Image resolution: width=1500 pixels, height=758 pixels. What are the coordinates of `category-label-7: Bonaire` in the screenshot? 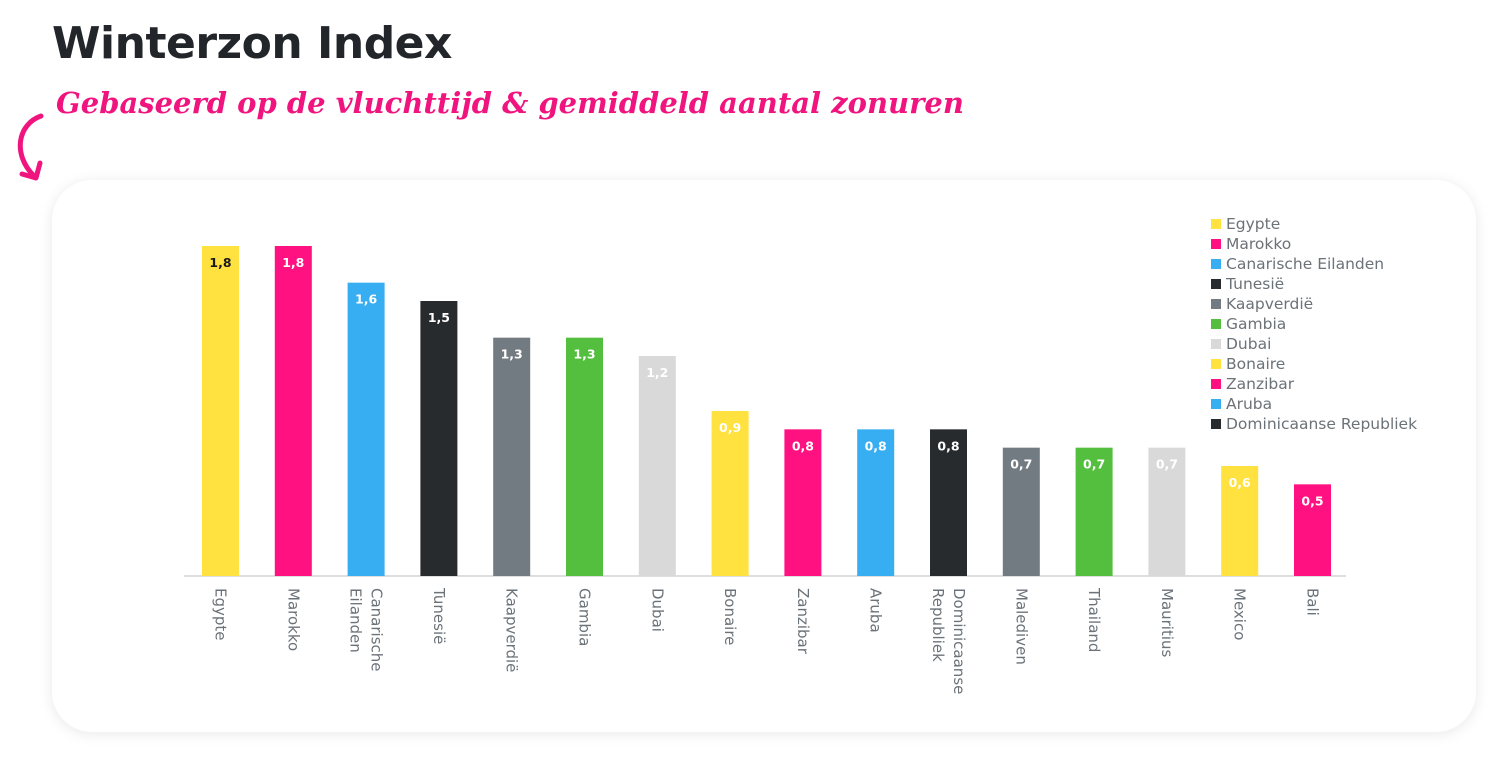 It's located at (730, 616).